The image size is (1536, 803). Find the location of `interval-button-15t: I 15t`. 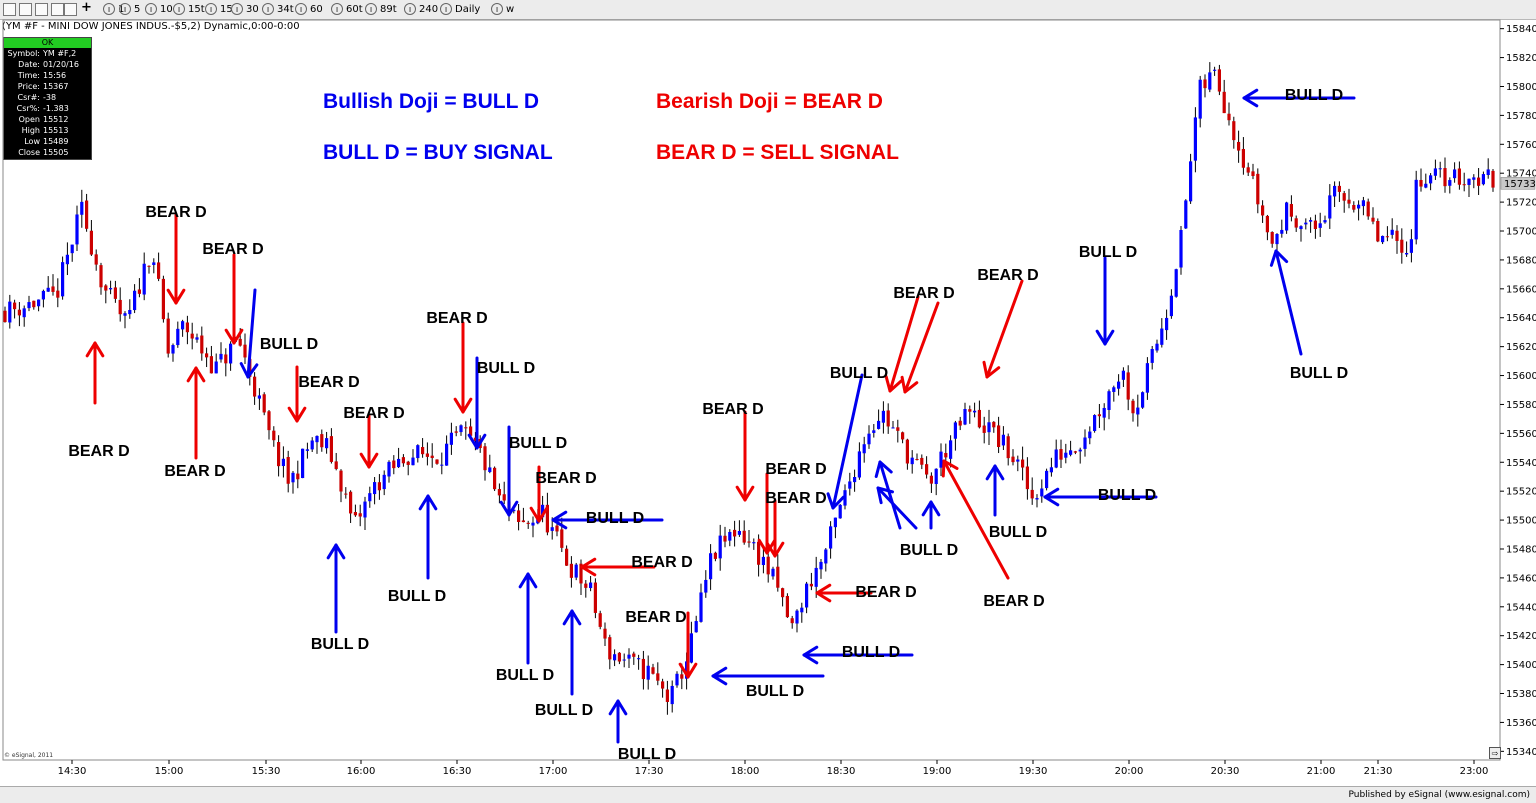

interval-button-15t: I 15t is located at coordinates (189, 10).